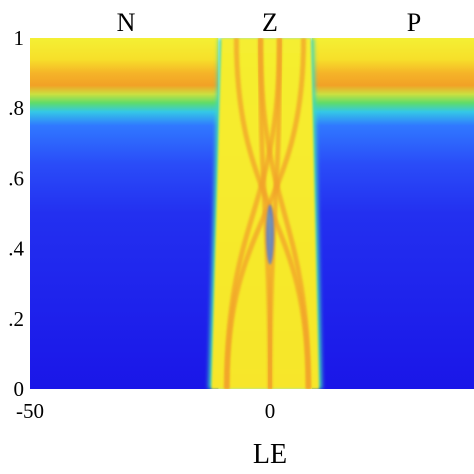 The width and height of the screenshot is (474, 474). I want to click on region-label-z: Z, so click(270, 22).